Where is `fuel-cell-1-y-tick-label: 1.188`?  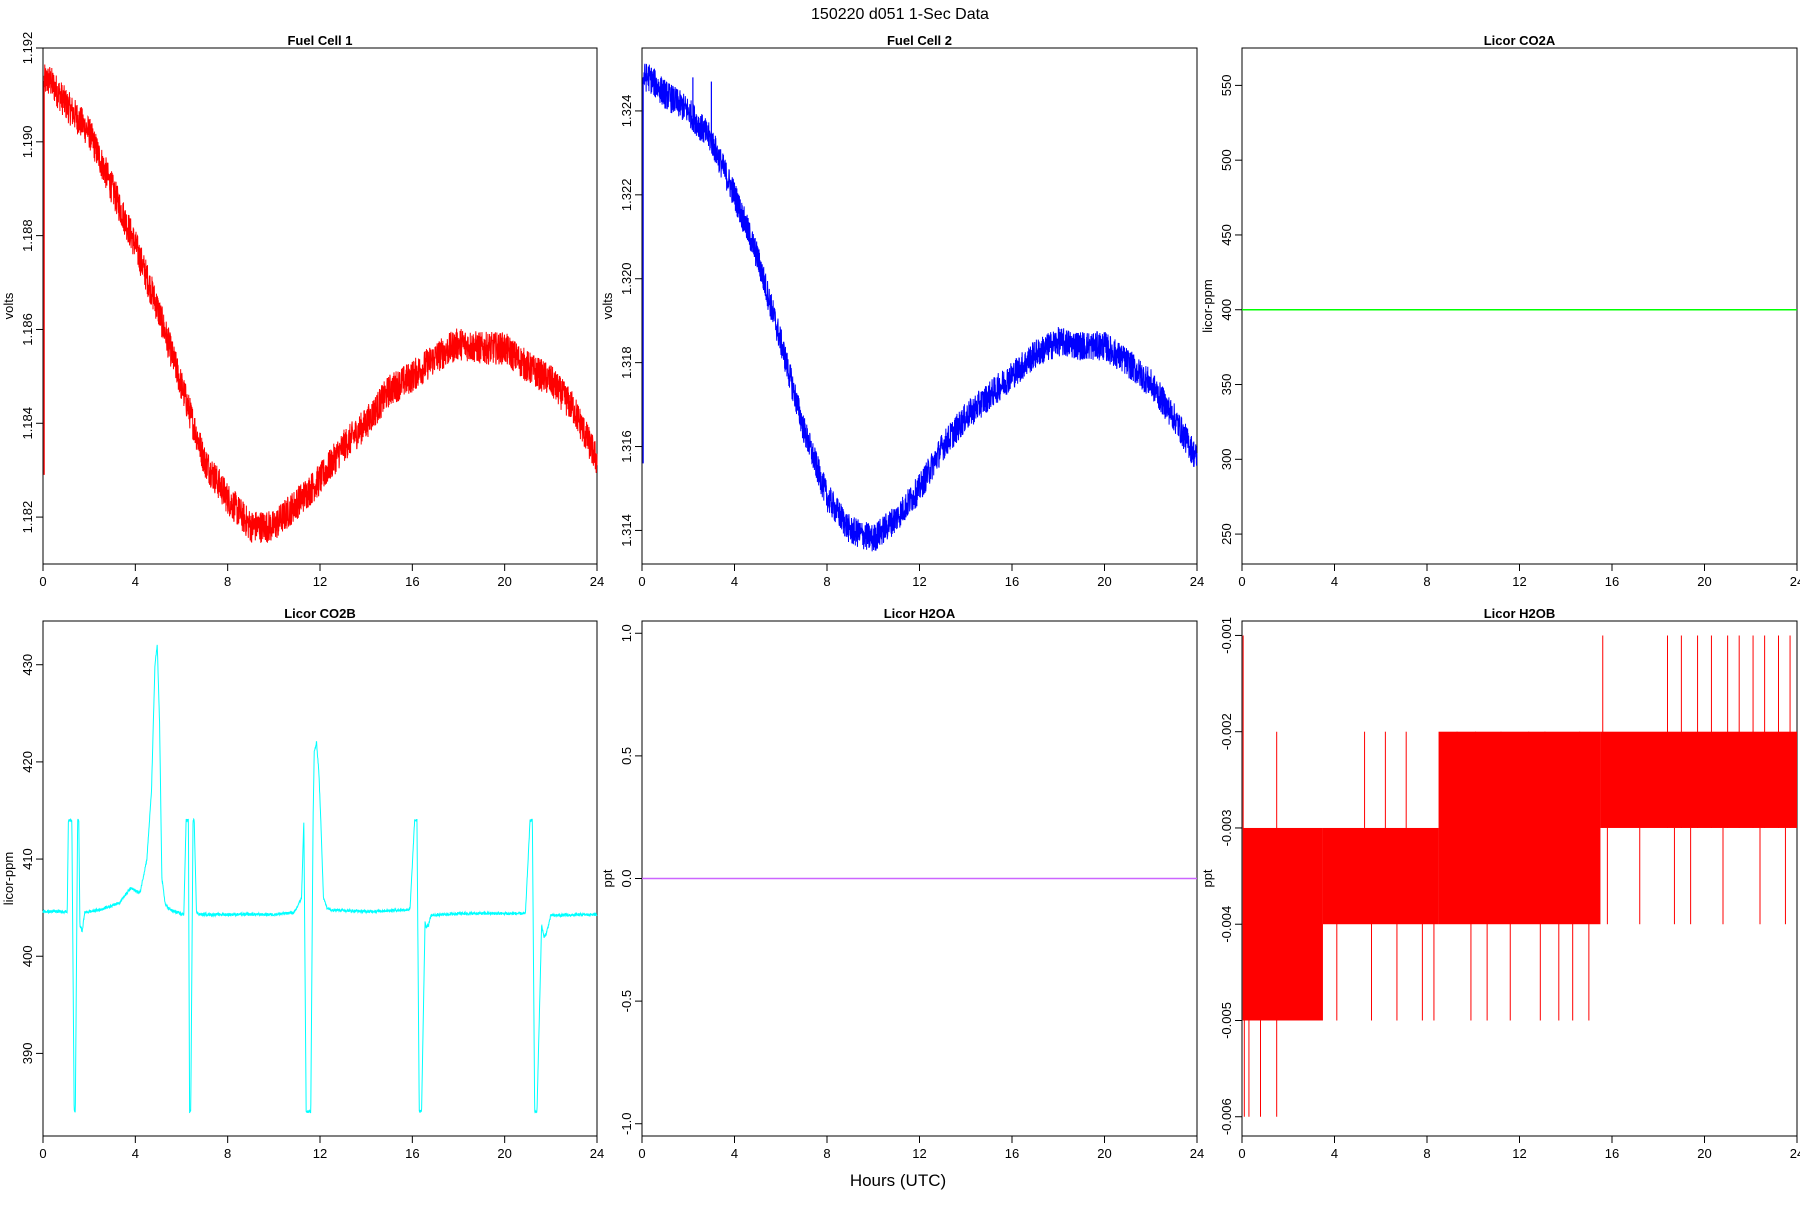
fuel-cell-1-y-tick-label: 1.188 is located at coordinates (27, 235).